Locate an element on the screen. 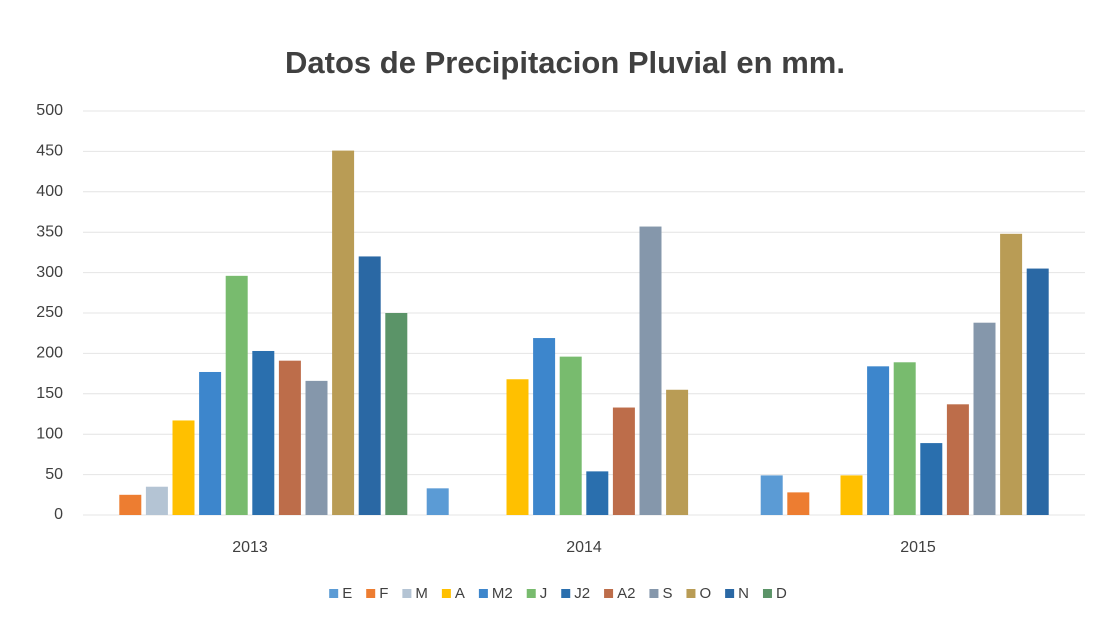 The width and height of the screenshot is (1096, 622). chart-title: Datos de Precipitacion Pluvial en mm. is located at coordinates (565, 62).